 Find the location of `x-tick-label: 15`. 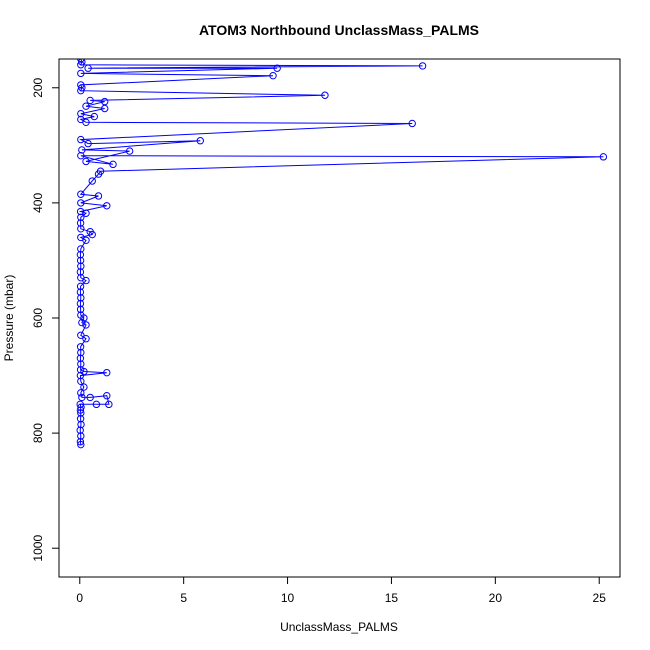

x-tick-label: 15 is located at coordinates (392, 598).